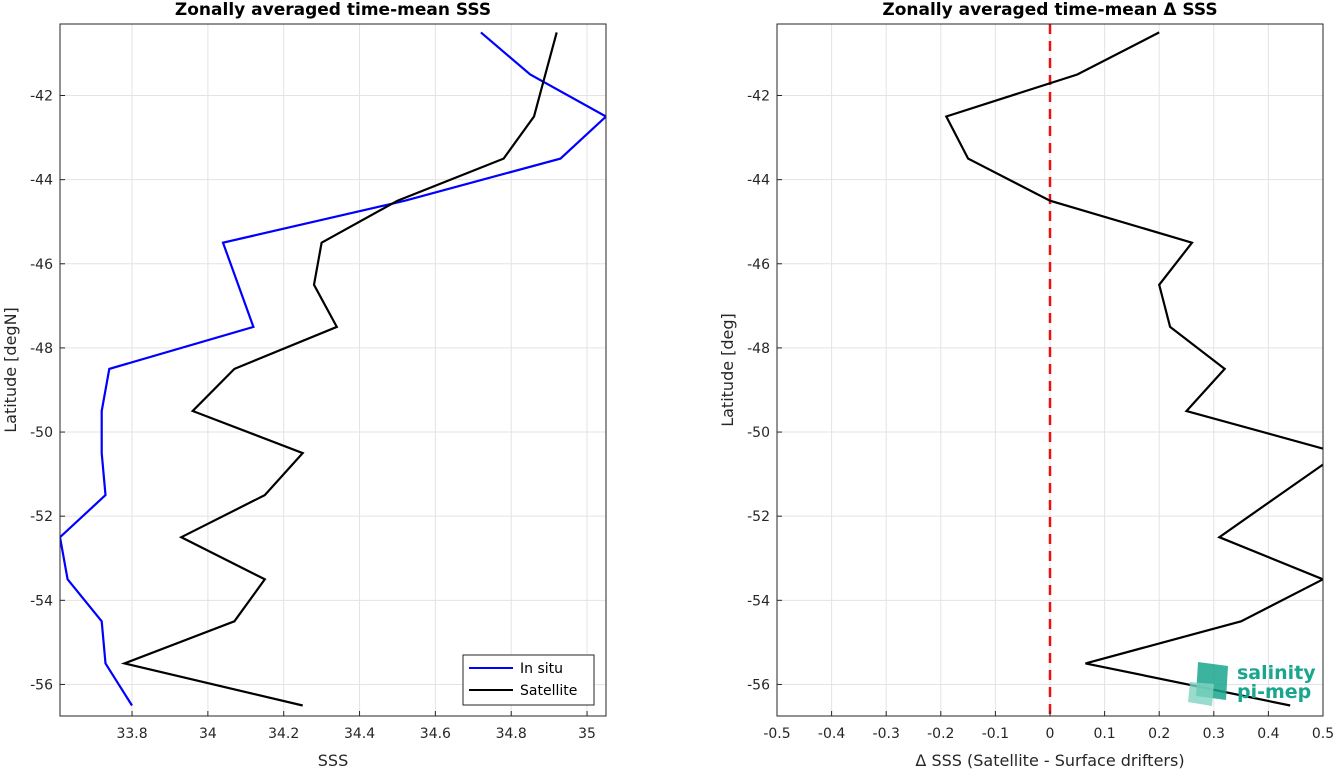 The height and width of the screenshot is (769, 1336). What do you see at coordinates (1159, 734) in the screenshot?
I see `right-x-tick-label: 0.2` at bounding box center [1159, 734].